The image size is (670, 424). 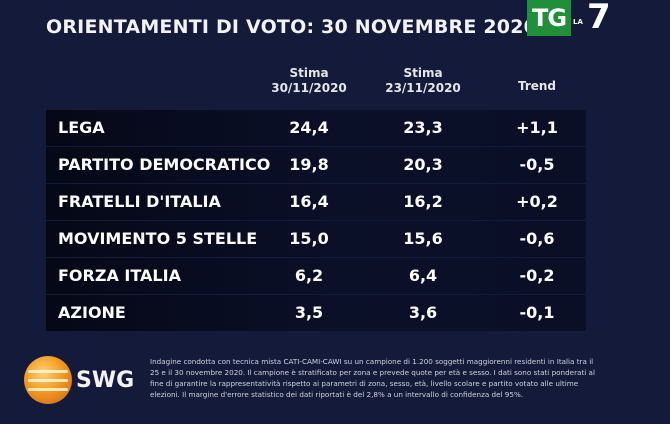 I want to click on column-header-line2: 30/11/2020, so click(x=309, y=88).